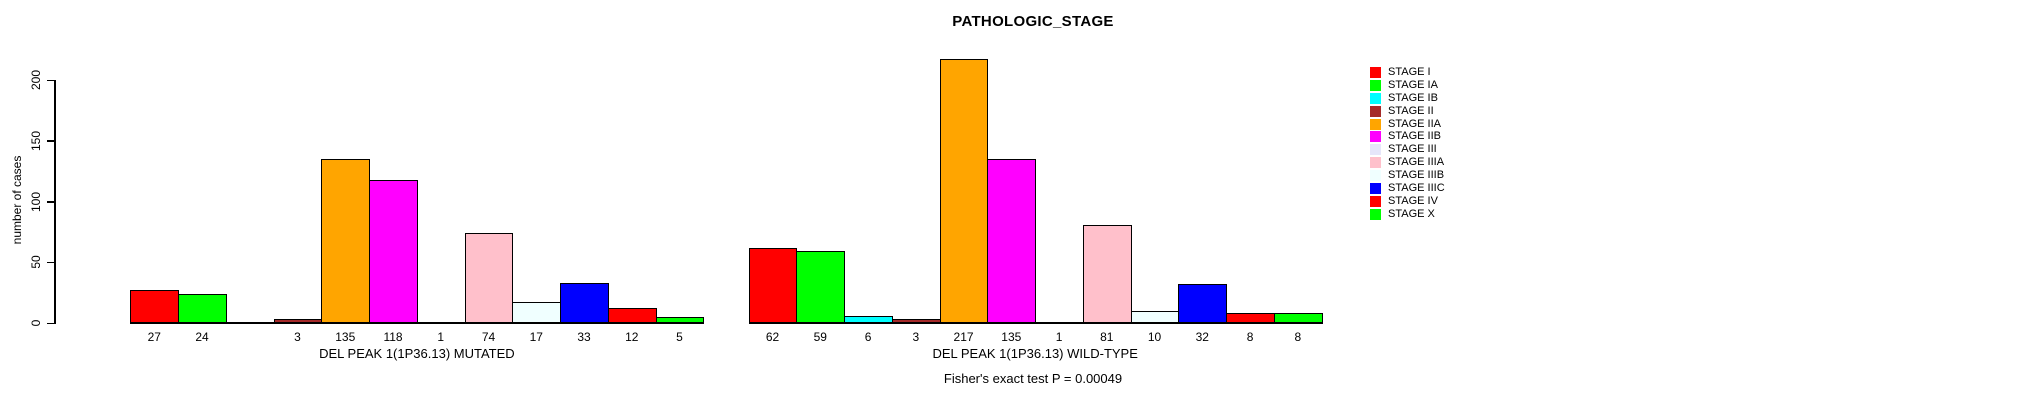 This screenshot has width=2040, height=400. Describe the element at coordinates (36, 80) in the screenshot. I see `y-tick-label: 200` at that location.